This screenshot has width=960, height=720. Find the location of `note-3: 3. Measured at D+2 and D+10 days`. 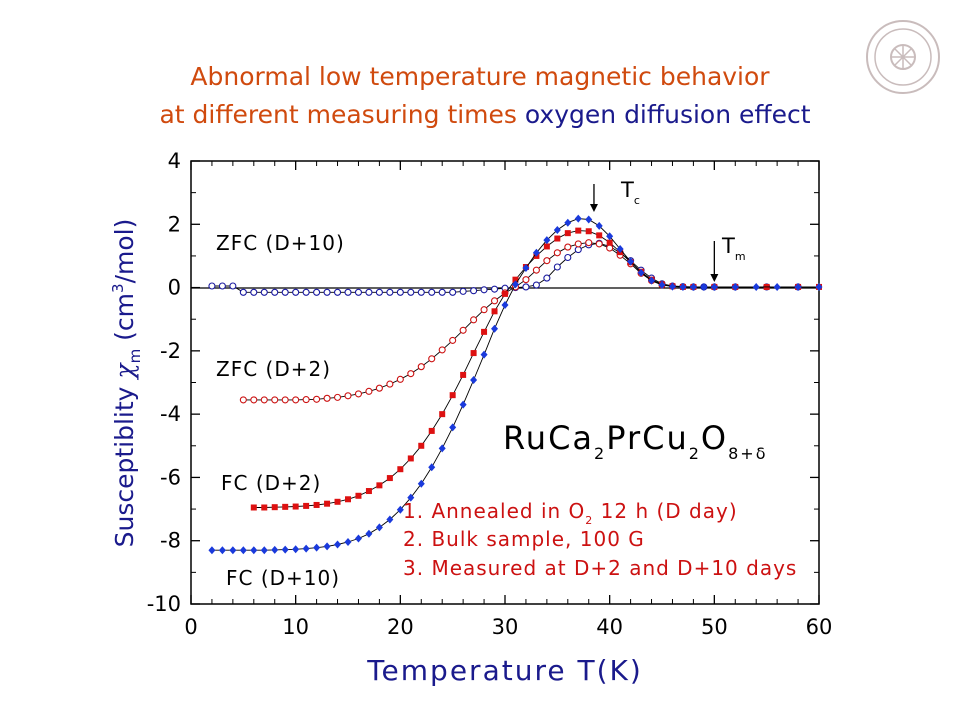

note-3: 3. Measured at D+2 and D+10 days is located at coordinates (600, 568).